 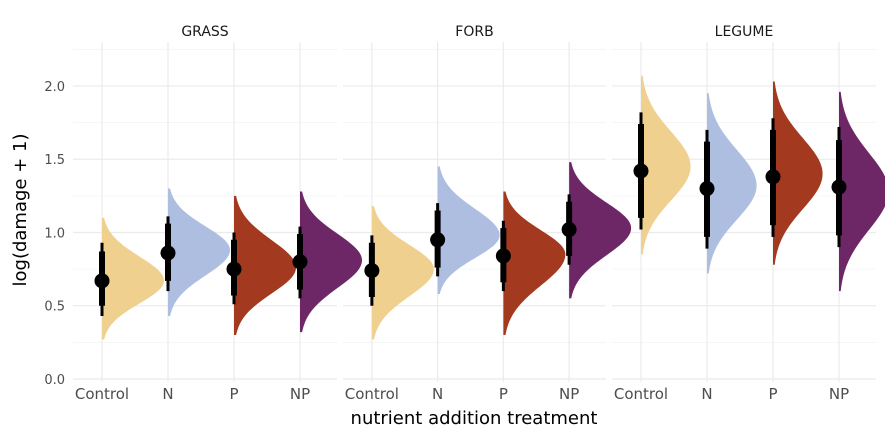 What do you see at coordinates (474, 32) in the screenshot?
I see `panel-strip-label: FORB` at bounding box center [474, 32].